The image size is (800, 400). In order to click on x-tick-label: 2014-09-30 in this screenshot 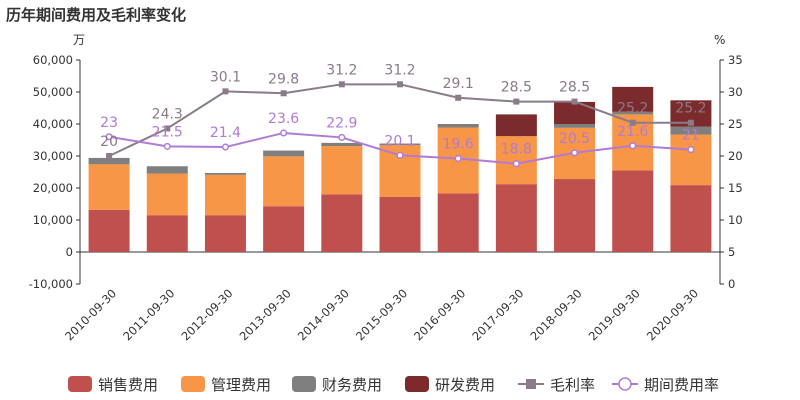, I will do `click(323, 314)`.